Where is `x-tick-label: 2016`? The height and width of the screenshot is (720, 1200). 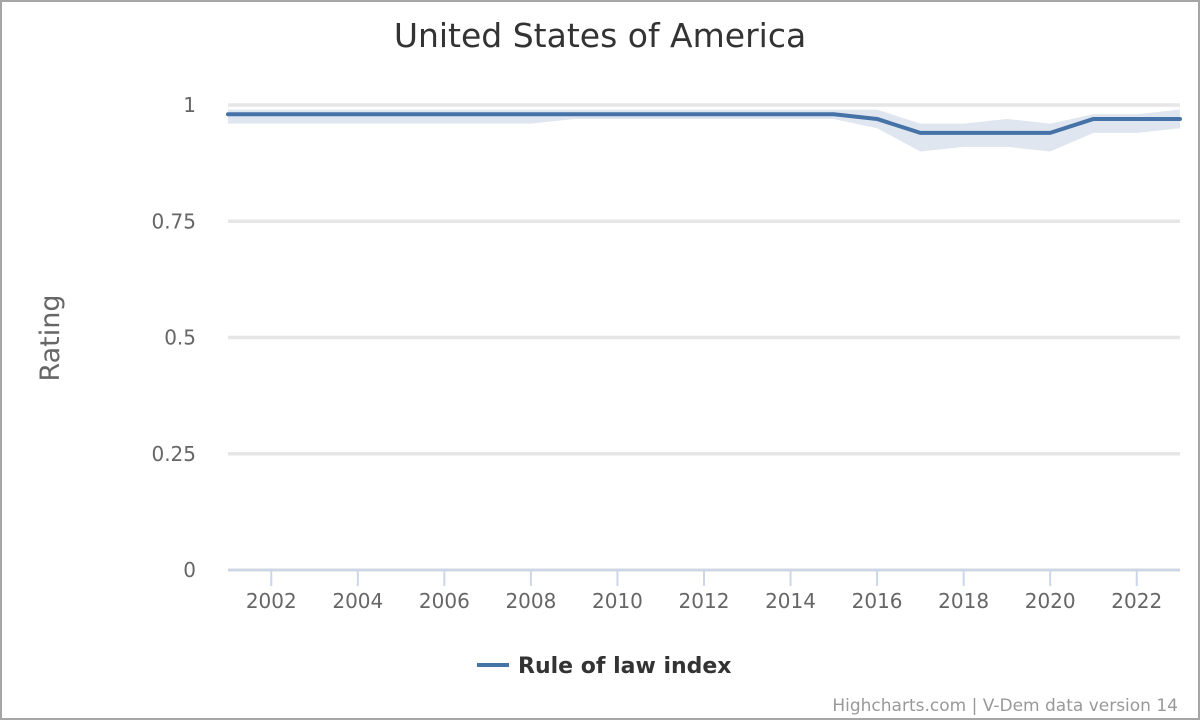
x-tick-label: 2016 is located at coordinates (877, 601).